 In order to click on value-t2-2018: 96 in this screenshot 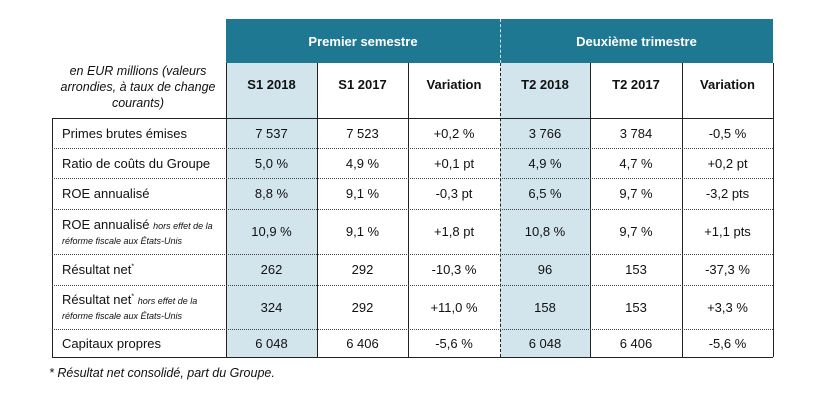, I will do `click(545, 269)`.